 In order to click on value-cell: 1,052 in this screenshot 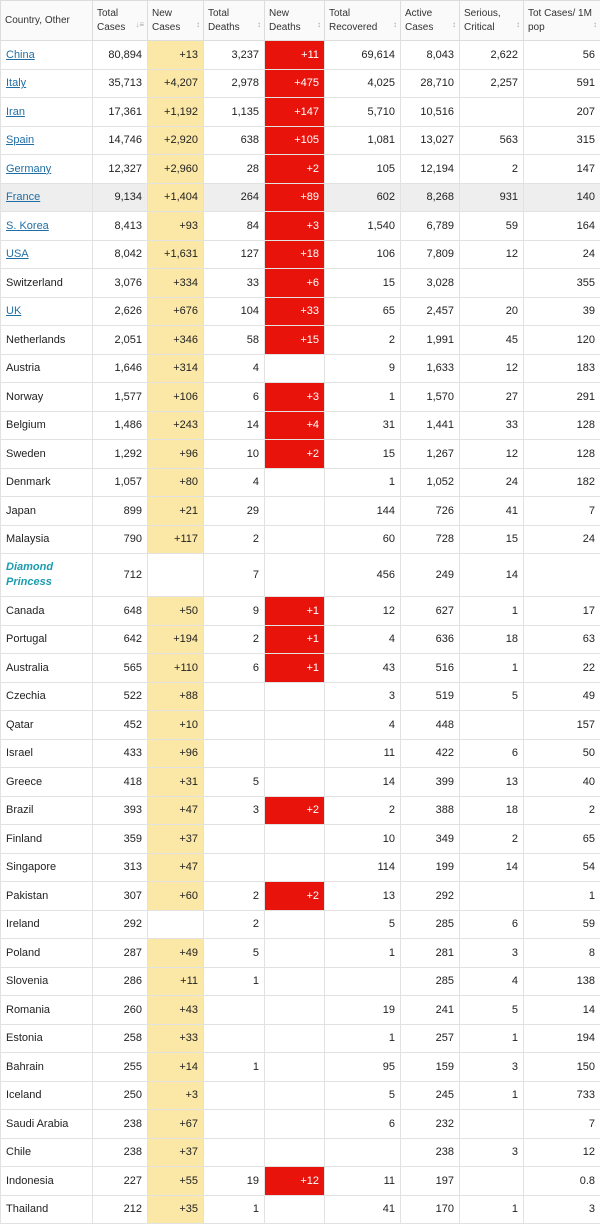, I will do `click(430, 482)`.